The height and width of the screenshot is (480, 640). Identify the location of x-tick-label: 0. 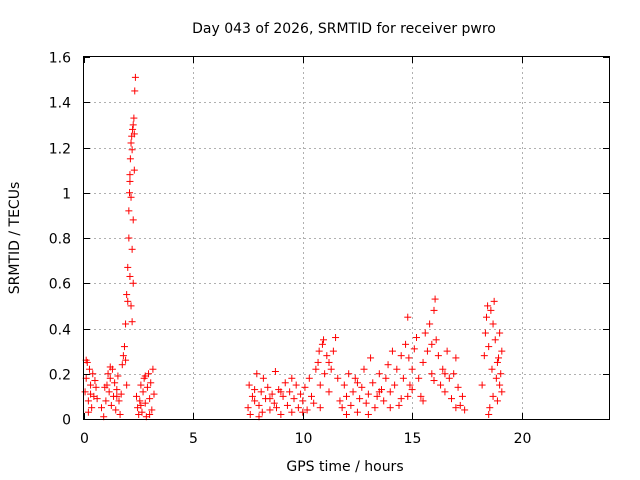
(84, 439).